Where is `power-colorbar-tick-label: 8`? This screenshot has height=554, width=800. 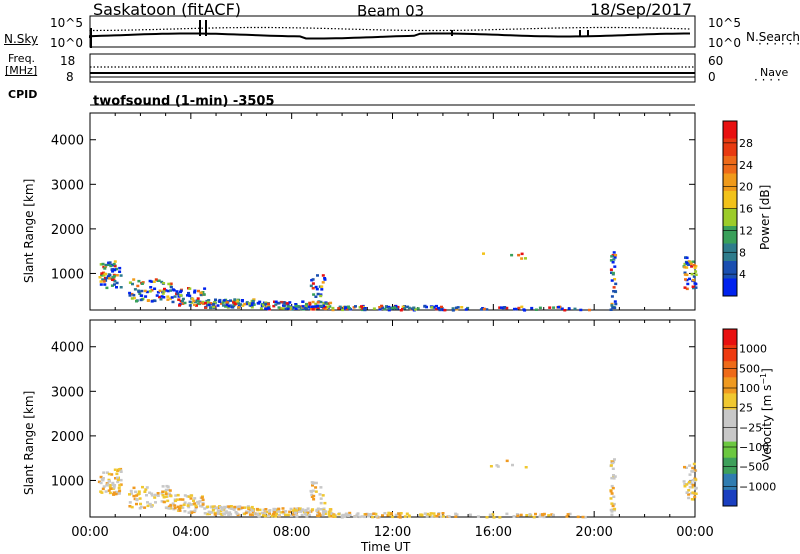
power-colorbar-tick-label: 8 is located at coordinates (742, 252).